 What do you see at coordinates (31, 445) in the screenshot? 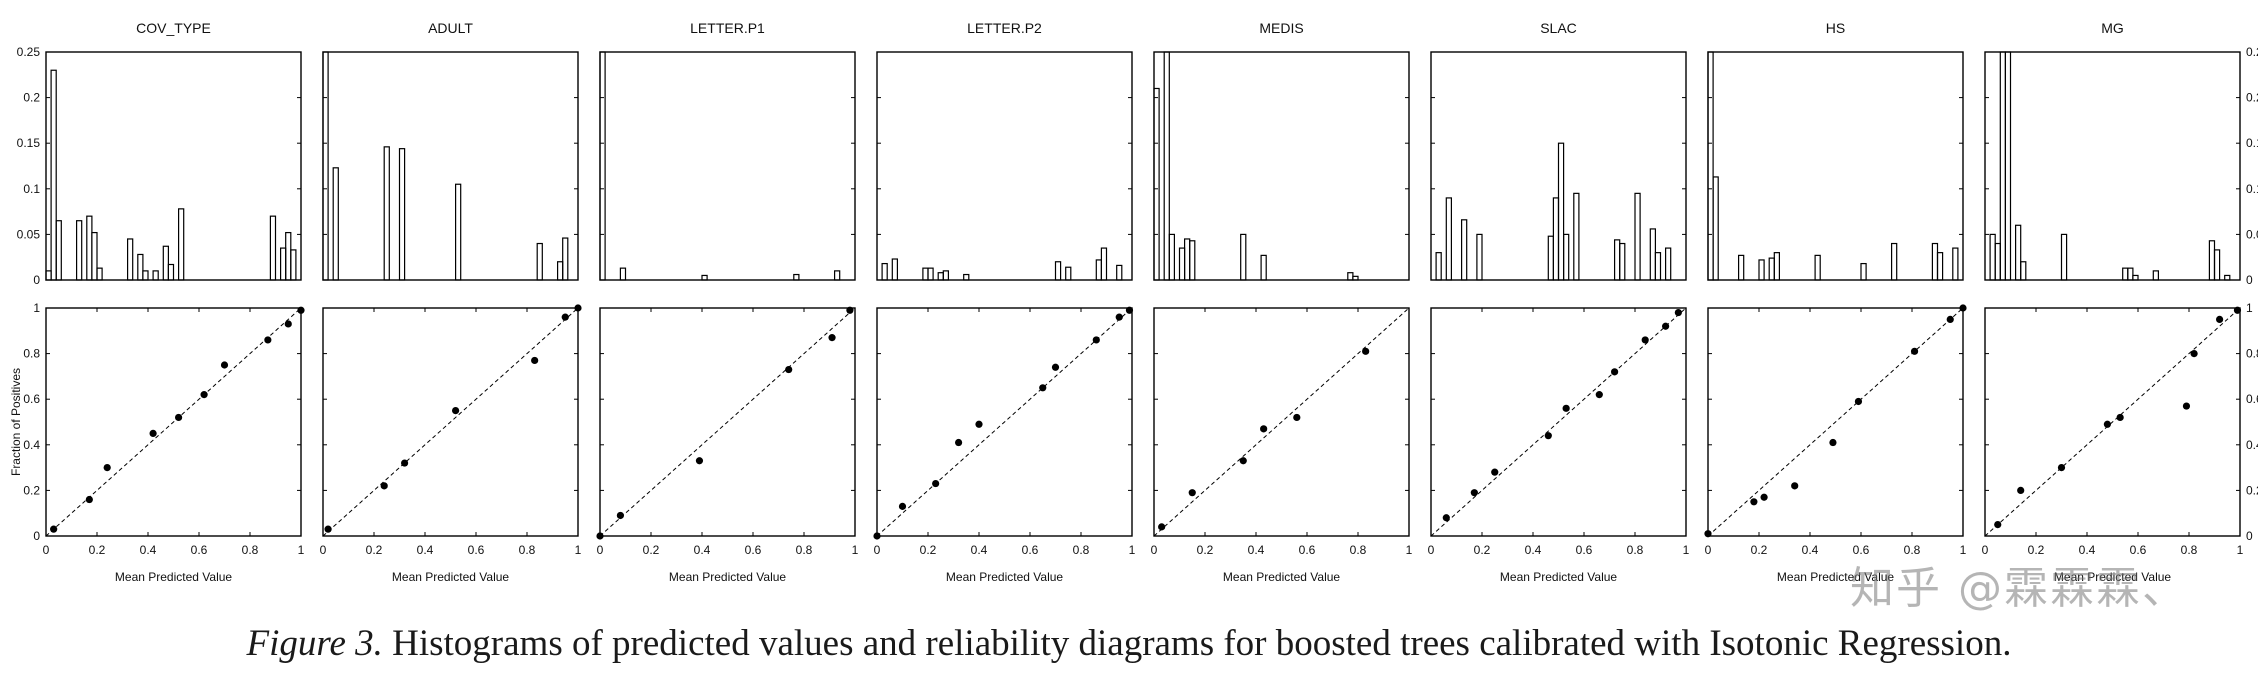
I see `reliability-y-tick-label: 0.4` at bounding box center [31, 445].